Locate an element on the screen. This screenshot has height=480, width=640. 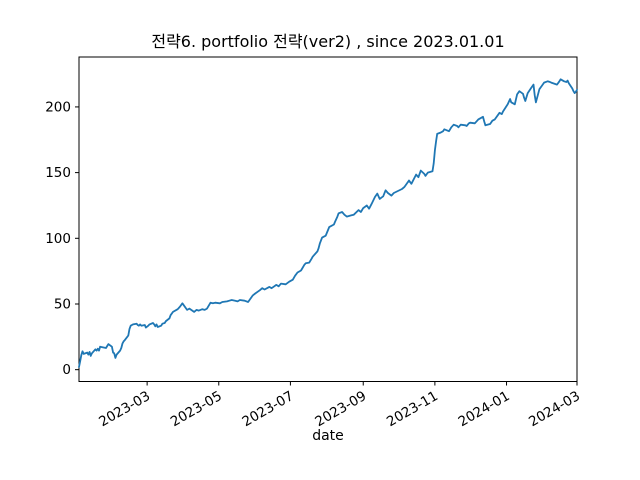
y-axis-ticks: 0 50 100 150 200 is located at coordinates (62, 238).